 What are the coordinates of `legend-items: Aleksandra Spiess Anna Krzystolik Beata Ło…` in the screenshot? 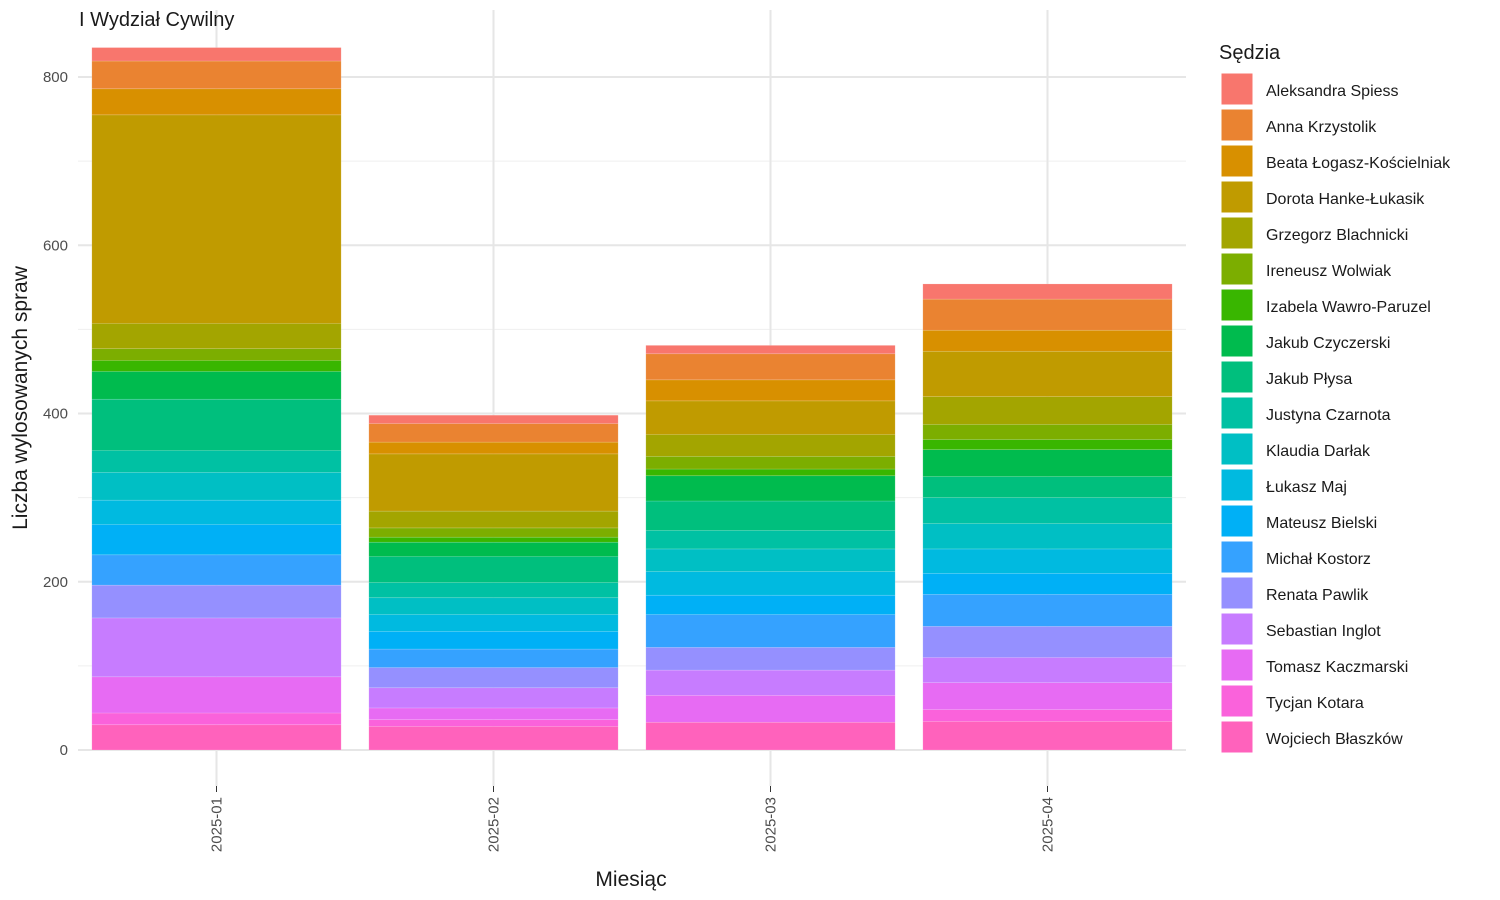 It's located at (1335, 413).